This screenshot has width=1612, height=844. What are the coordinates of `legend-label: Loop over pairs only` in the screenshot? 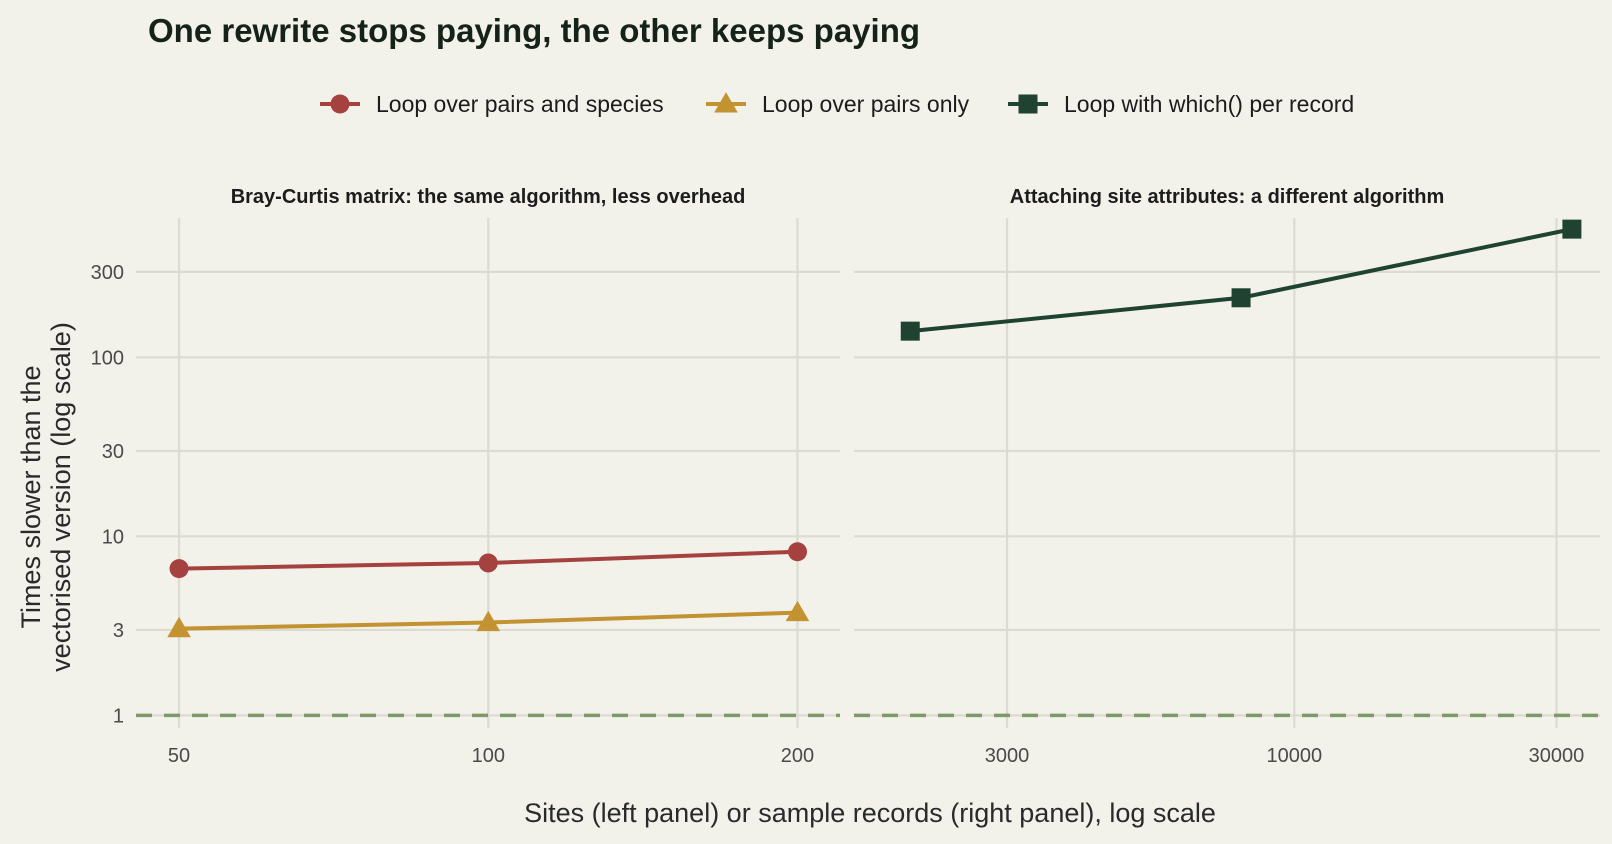 It's located at (866, 104).